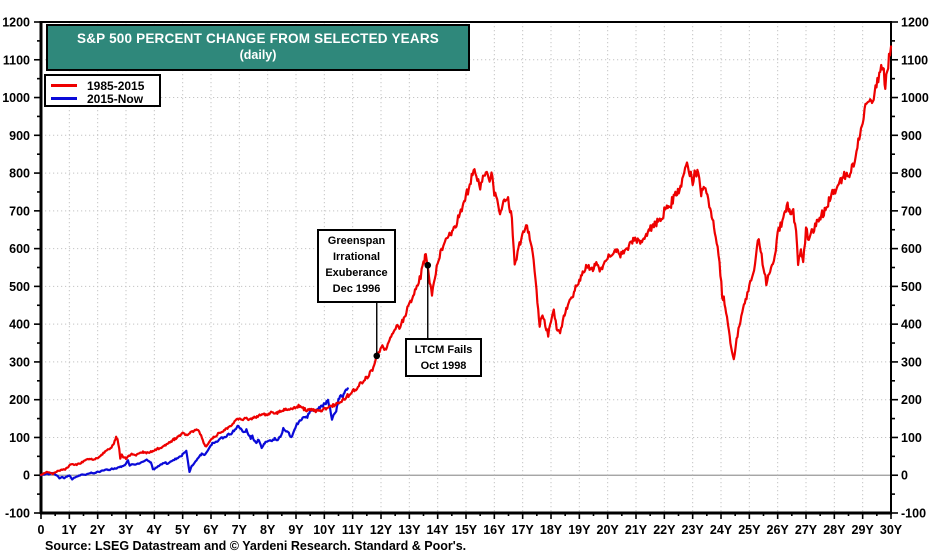 The image size is (936, 557). What do you see at coordinates (749, 530) in the screenshot?
I see `x-axis-label: 25Y` at bounding box center [749, 530].